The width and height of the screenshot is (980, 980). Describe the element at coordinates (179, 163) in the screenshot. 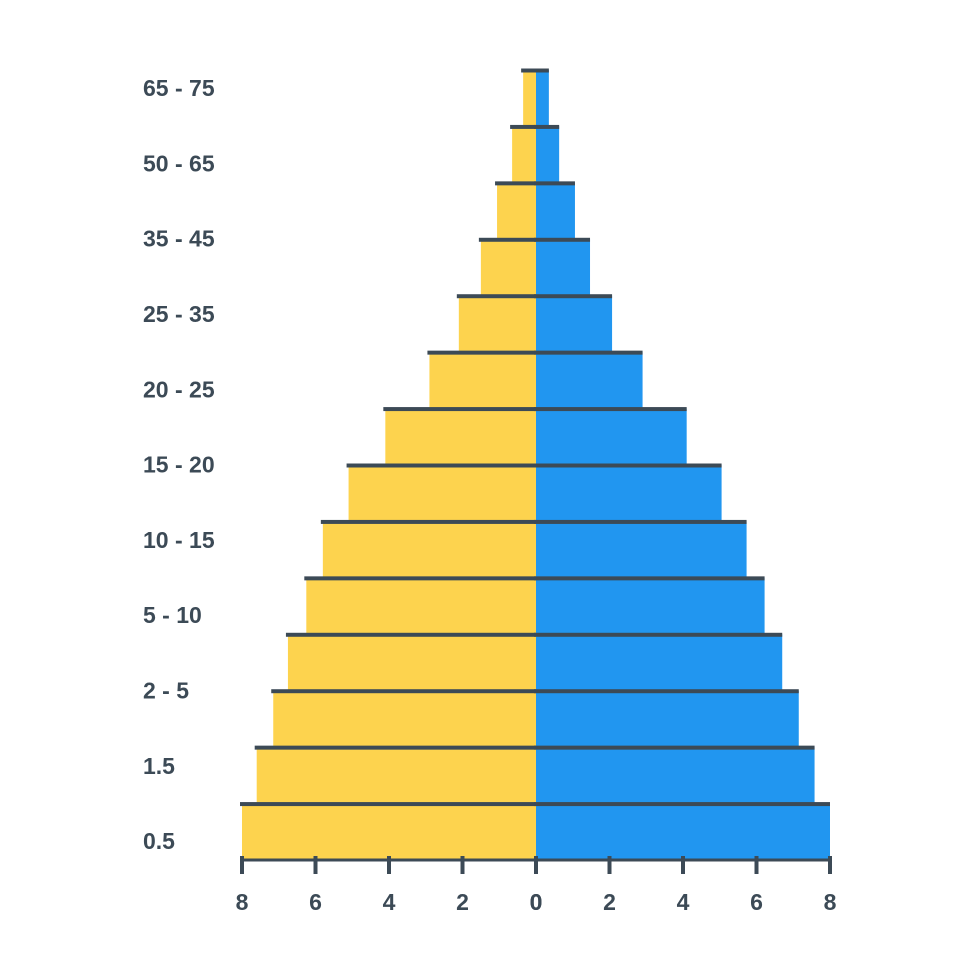

I see `y-label: 50 - 65` at that location.